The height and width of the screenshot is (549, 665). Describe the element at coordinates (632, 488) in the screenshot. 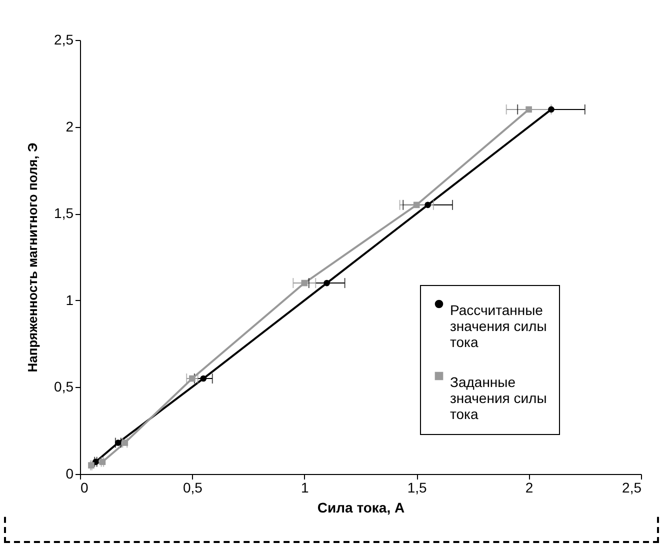

I see `x-tick-label: 2,5` at that location.